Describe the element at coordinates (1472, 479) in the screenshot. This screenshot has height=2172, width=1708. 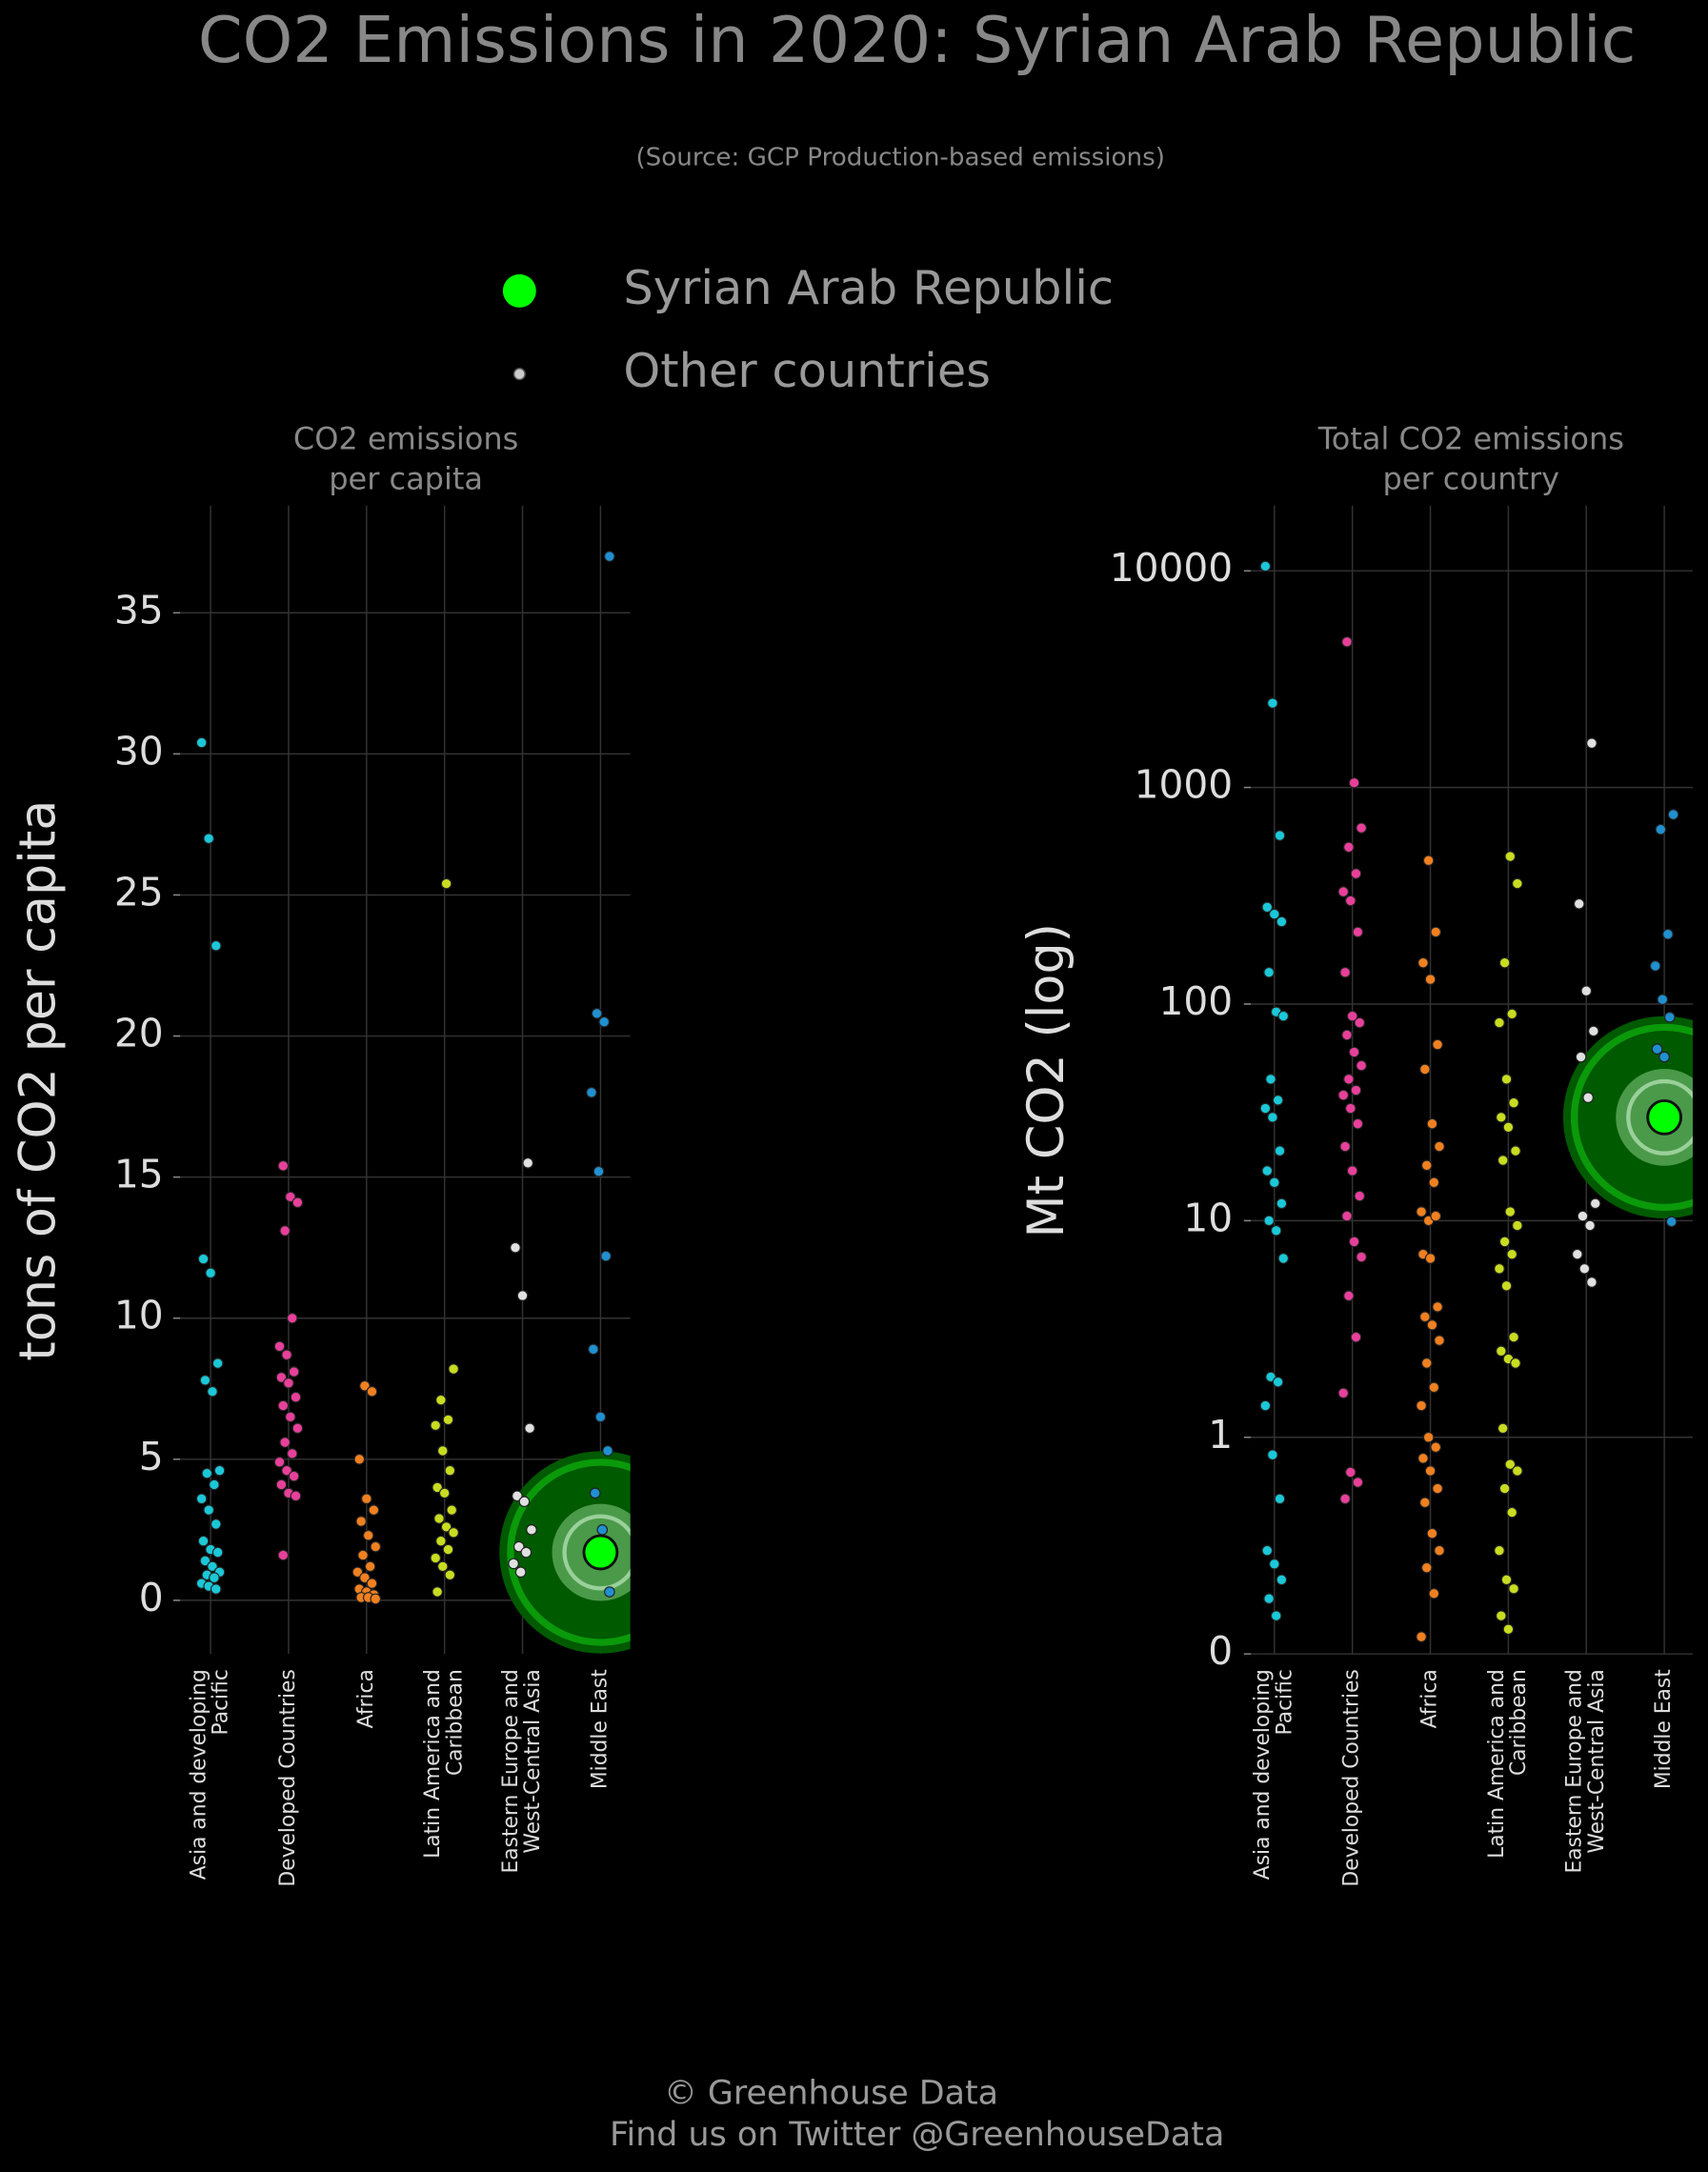
I see `subplot-title: per country` at that location.